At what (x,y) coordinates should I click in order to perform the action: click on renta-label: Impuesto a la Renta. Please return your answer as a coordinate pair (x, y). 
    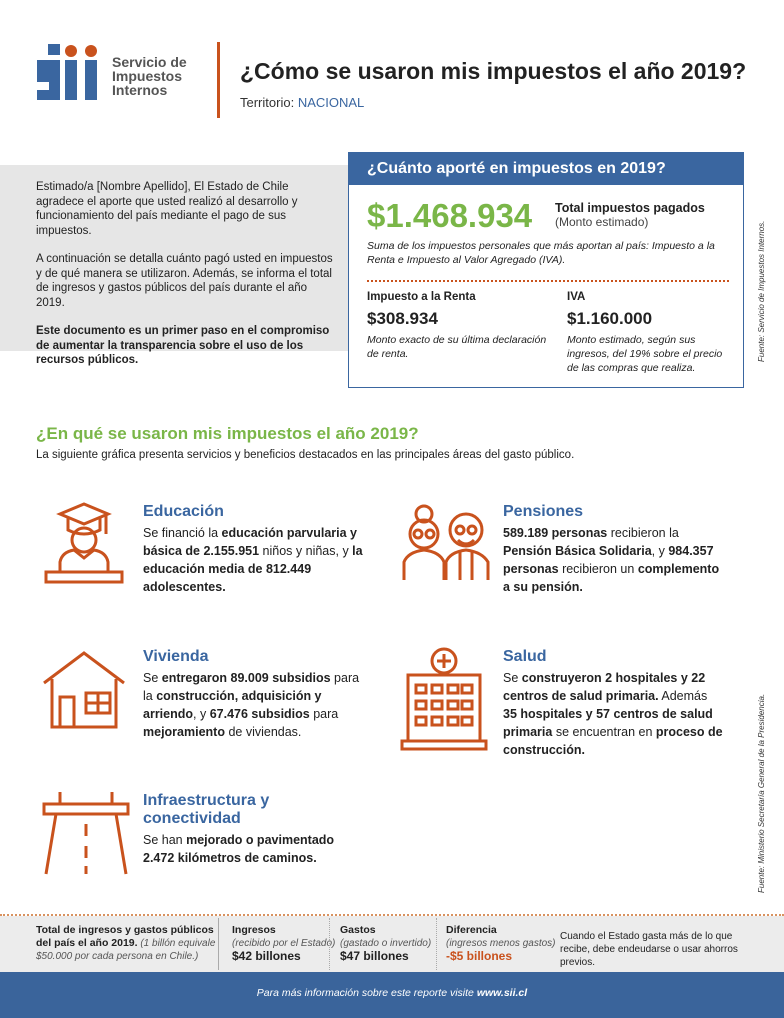
    Looking at the image, I should click on (421, 297).